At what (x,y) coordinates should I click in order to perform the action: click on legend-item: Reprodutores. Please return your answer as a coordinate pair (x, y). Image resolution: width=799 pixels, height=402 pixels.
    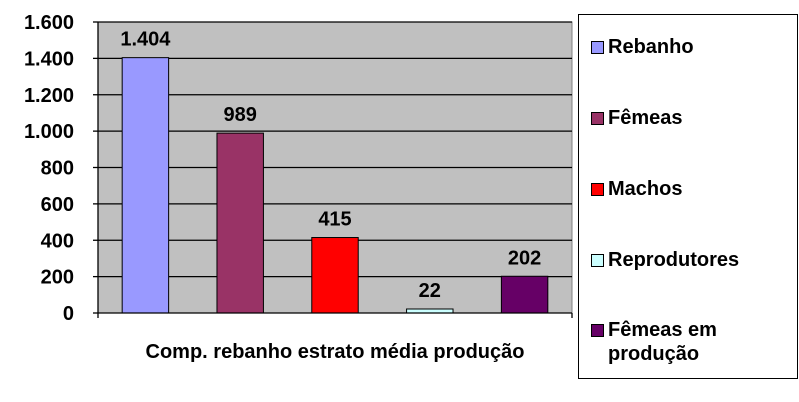
    Looking at the image, I should click on (692, 260).